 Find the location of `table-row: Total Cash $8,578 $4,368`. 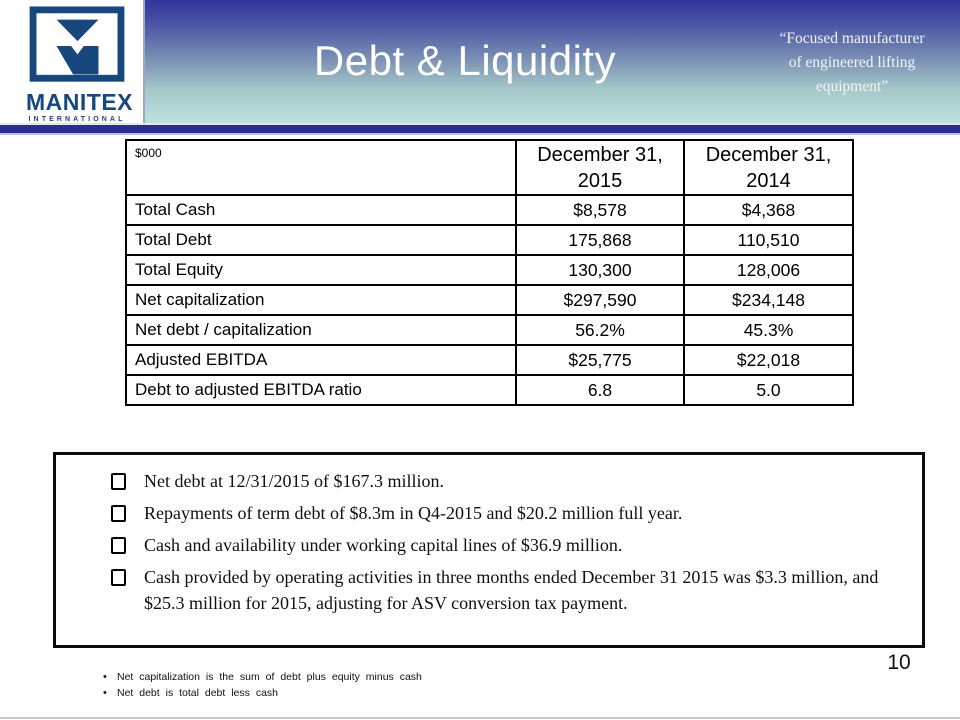

table-row: Total Cash $8,578 $4,368 is located at coordinates (489, 210).